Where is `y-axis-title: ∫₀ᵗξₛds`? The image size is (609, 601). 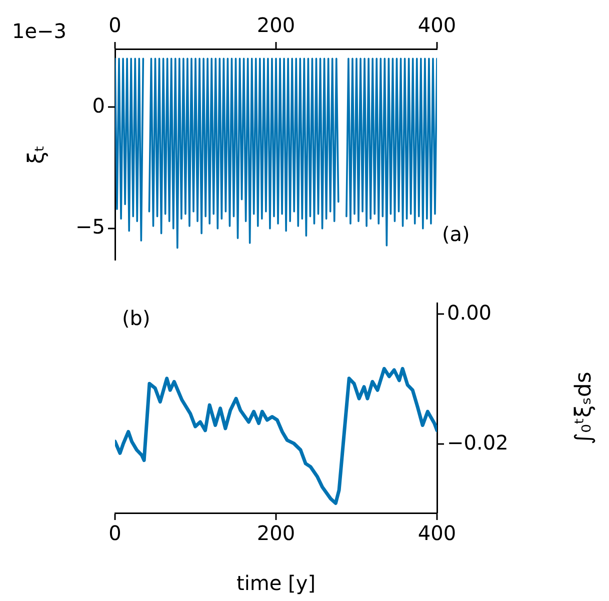 y-axis-title: ∫₀ᵗξₛds is located at coordinates (584, 408).